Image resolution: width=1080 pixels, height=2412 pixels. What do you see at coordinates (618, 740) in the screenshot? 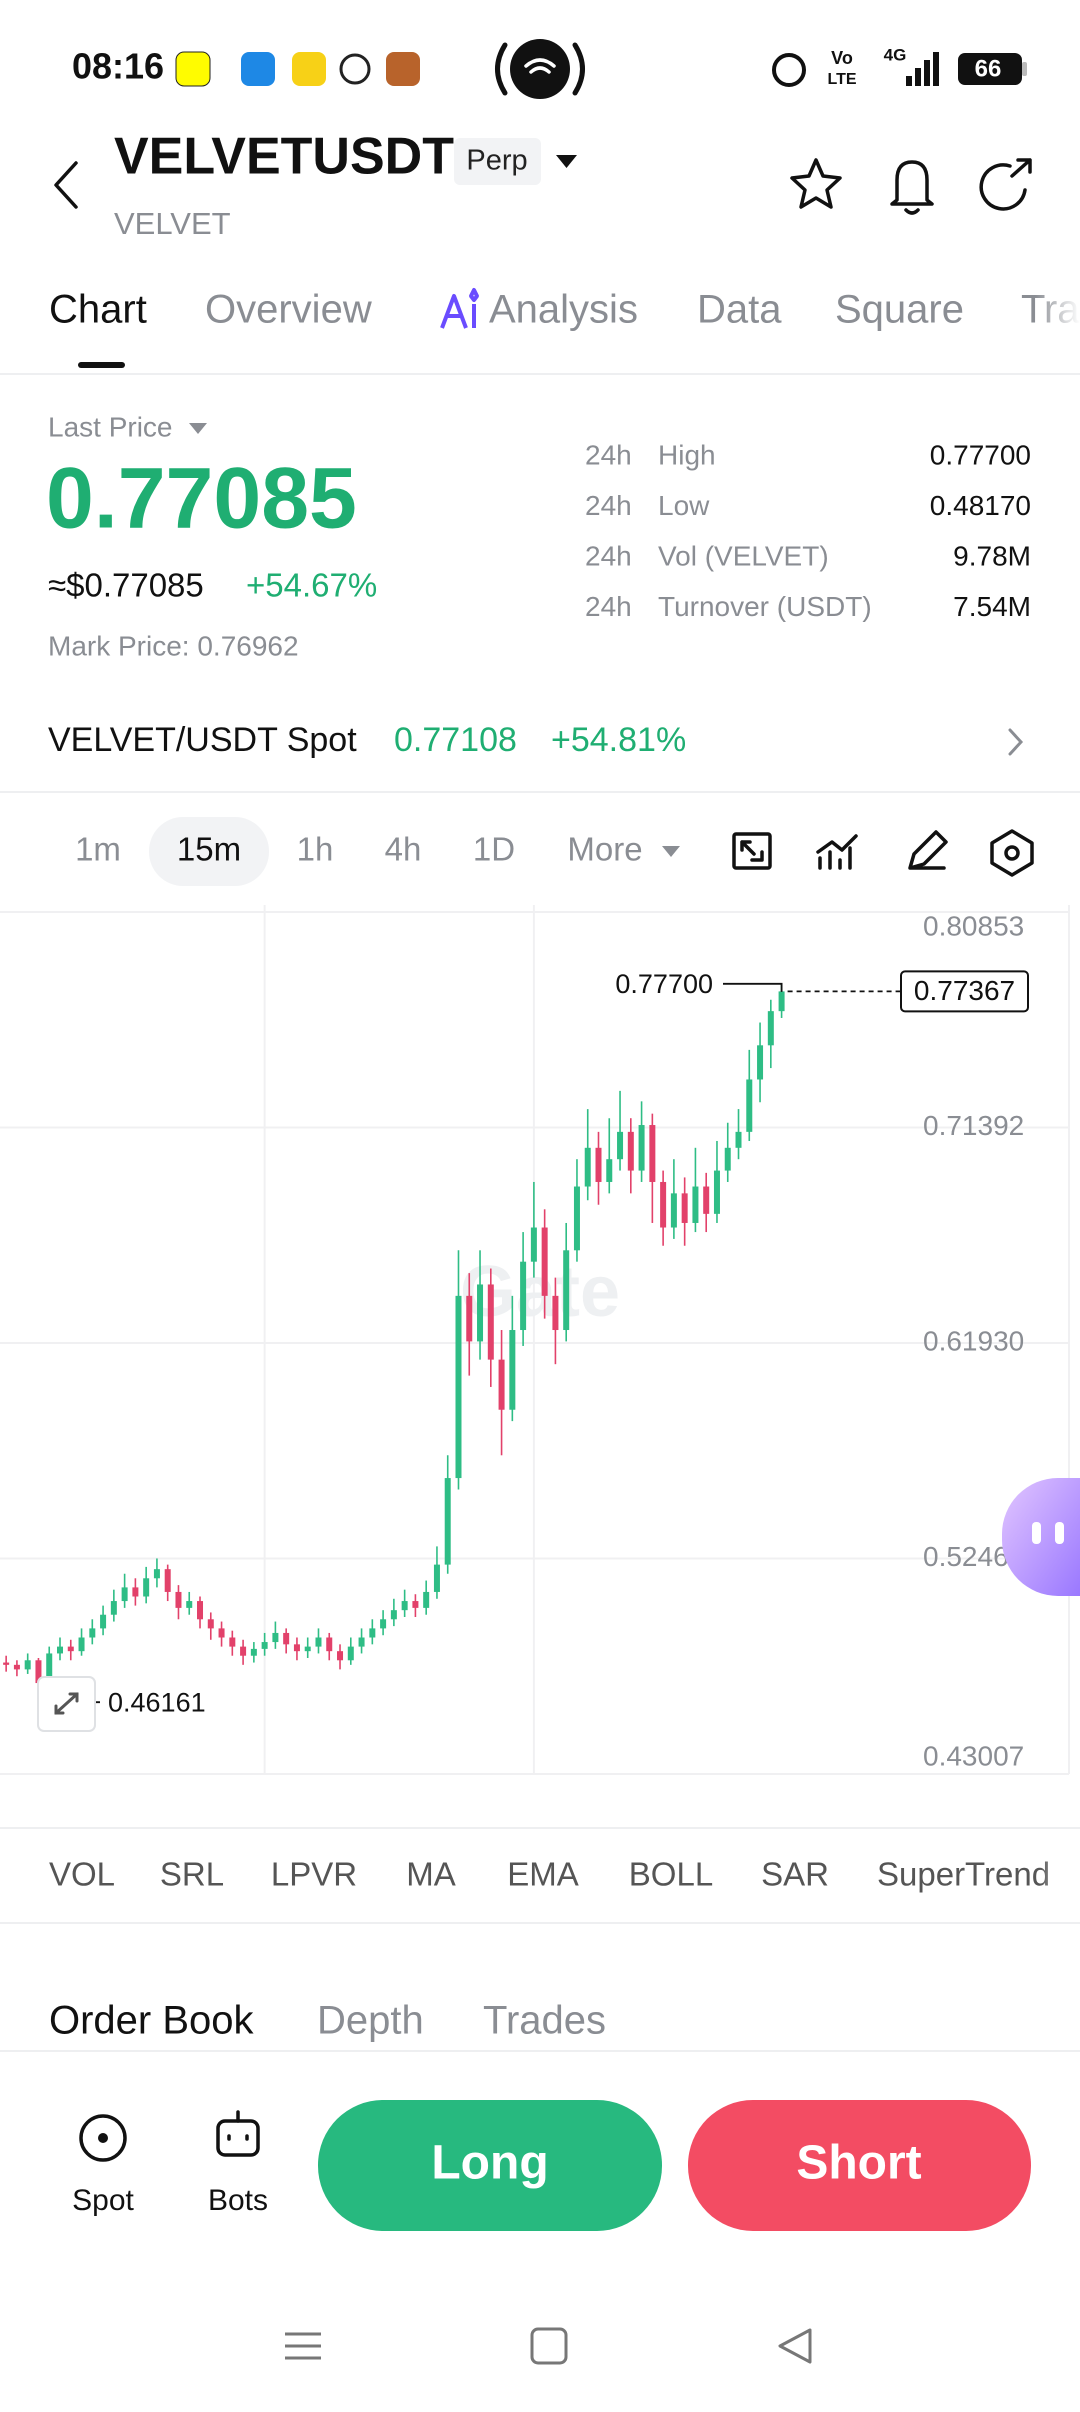
I see `spot-change: +54.81%` at bounding box center [618, 740].